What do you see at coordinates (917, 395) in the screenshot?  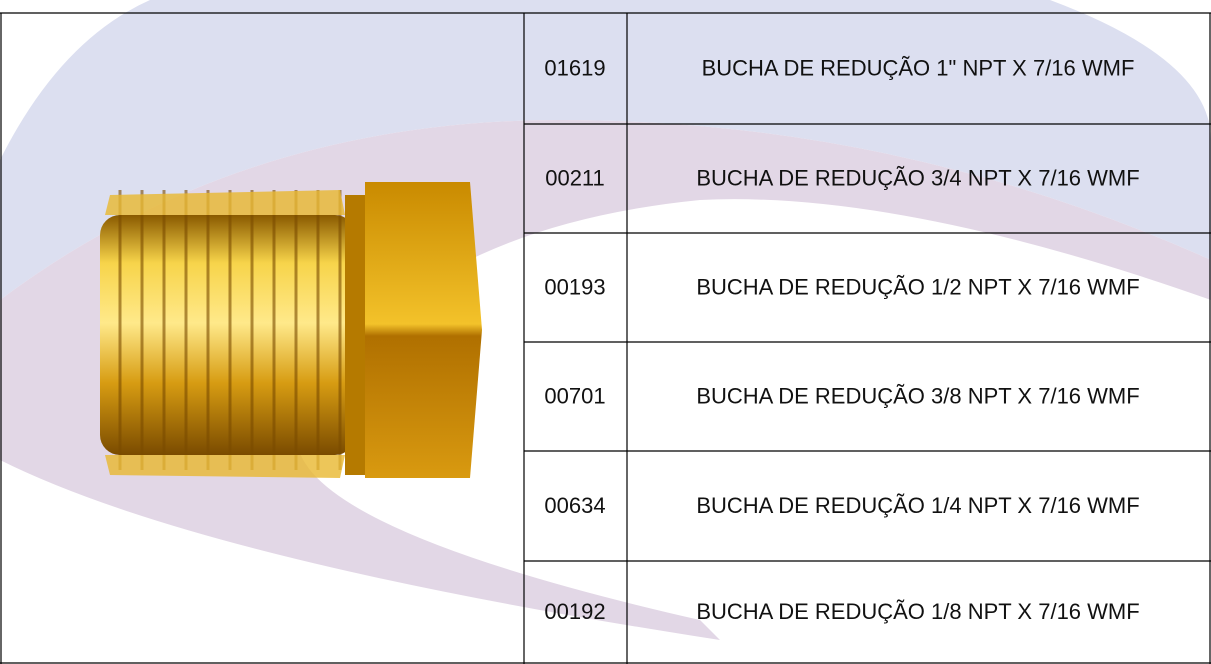 I see `product-description: BUCHA DE REDUÇÃO 3/8 NPT X 7/16 WMF` at bounding box center [917, 395].